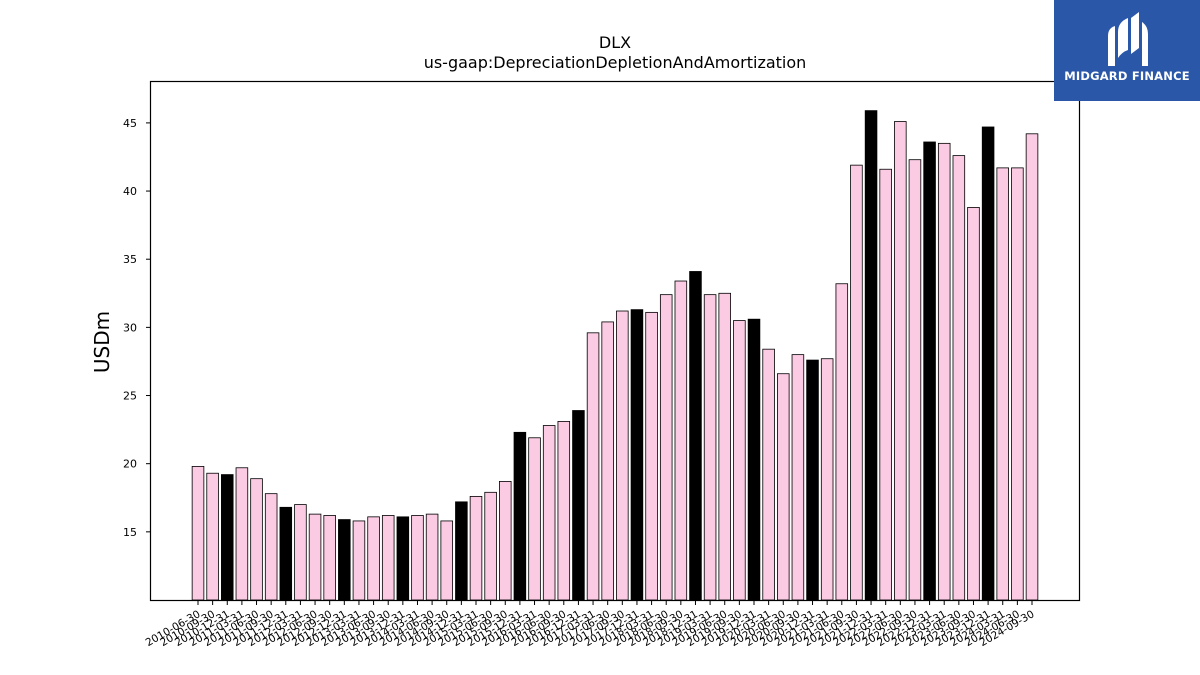  What do you see at coordinates (130, 259) in the screenshot?
I see `y-tick-label-35: 35` at bounding box center [130, 259].